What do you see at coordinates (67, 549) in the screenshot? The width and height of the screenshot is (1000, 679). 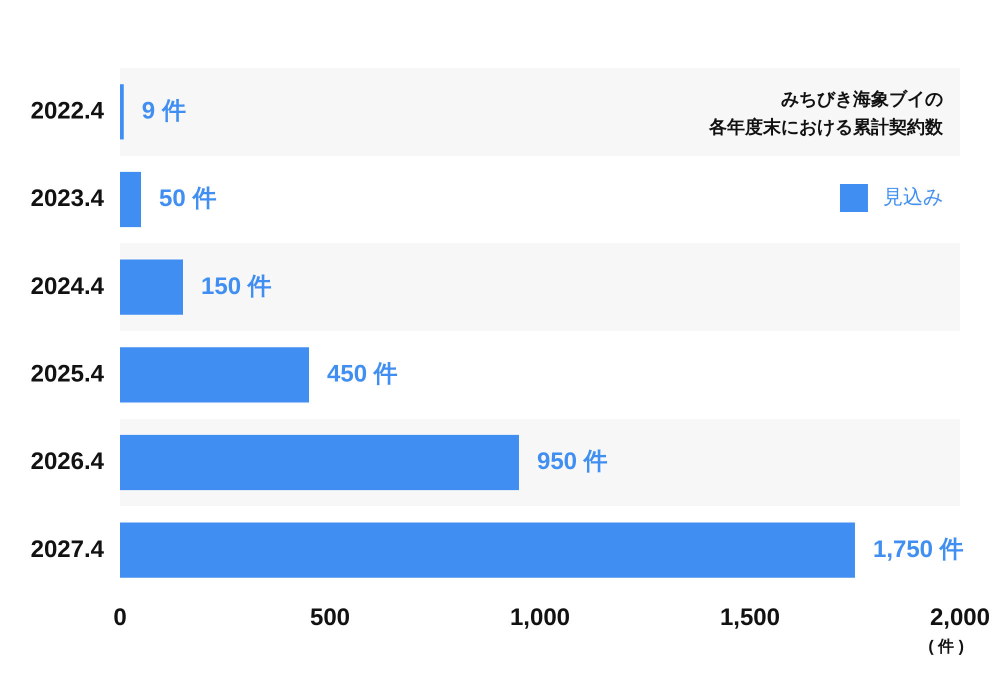 I see `y-tick-label: 2027.4` at bounding box center [67, 549].